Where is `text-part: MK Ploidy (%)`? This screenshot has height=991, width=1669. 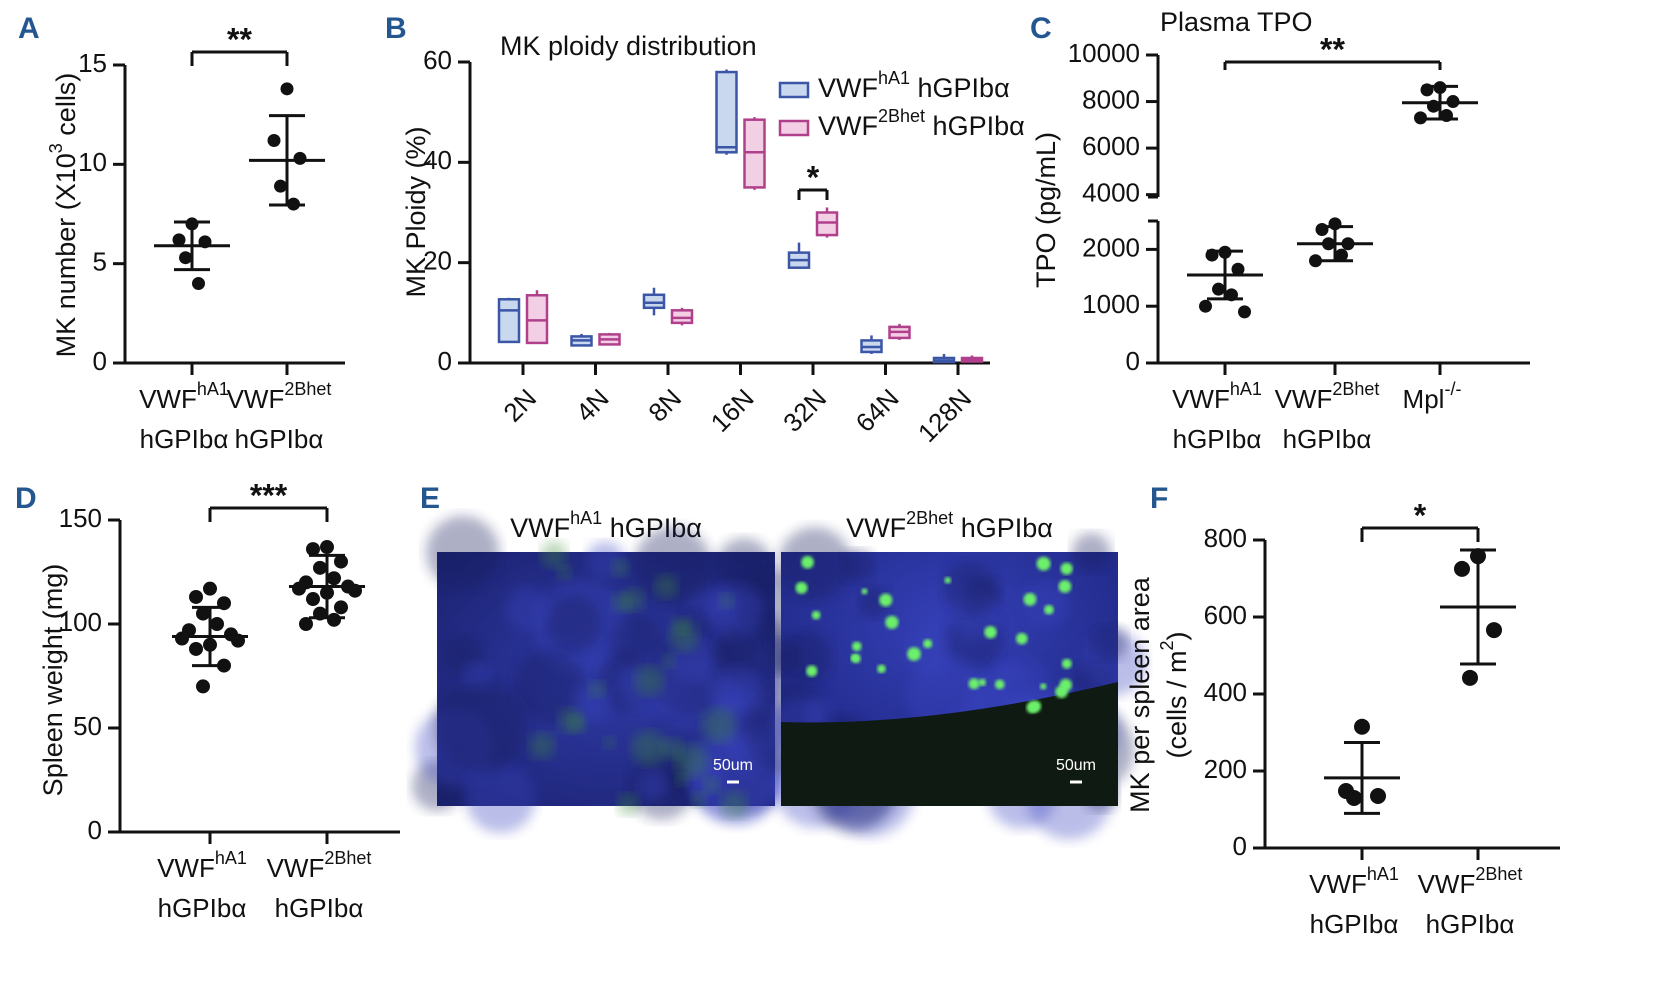
text-part: MK Ploidy (%) is located at coordinates (416, 211).